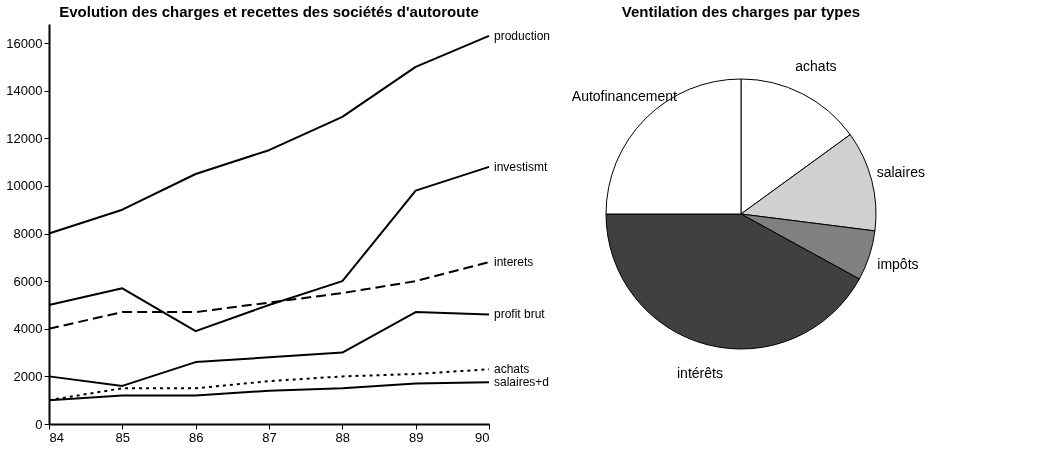 The width and height of the screenshot is (1044, 473). What do you see at coordinates (28, 281) in the screenshot?
I see `y-tick-label: 6000` at bounding box center [28, 281].